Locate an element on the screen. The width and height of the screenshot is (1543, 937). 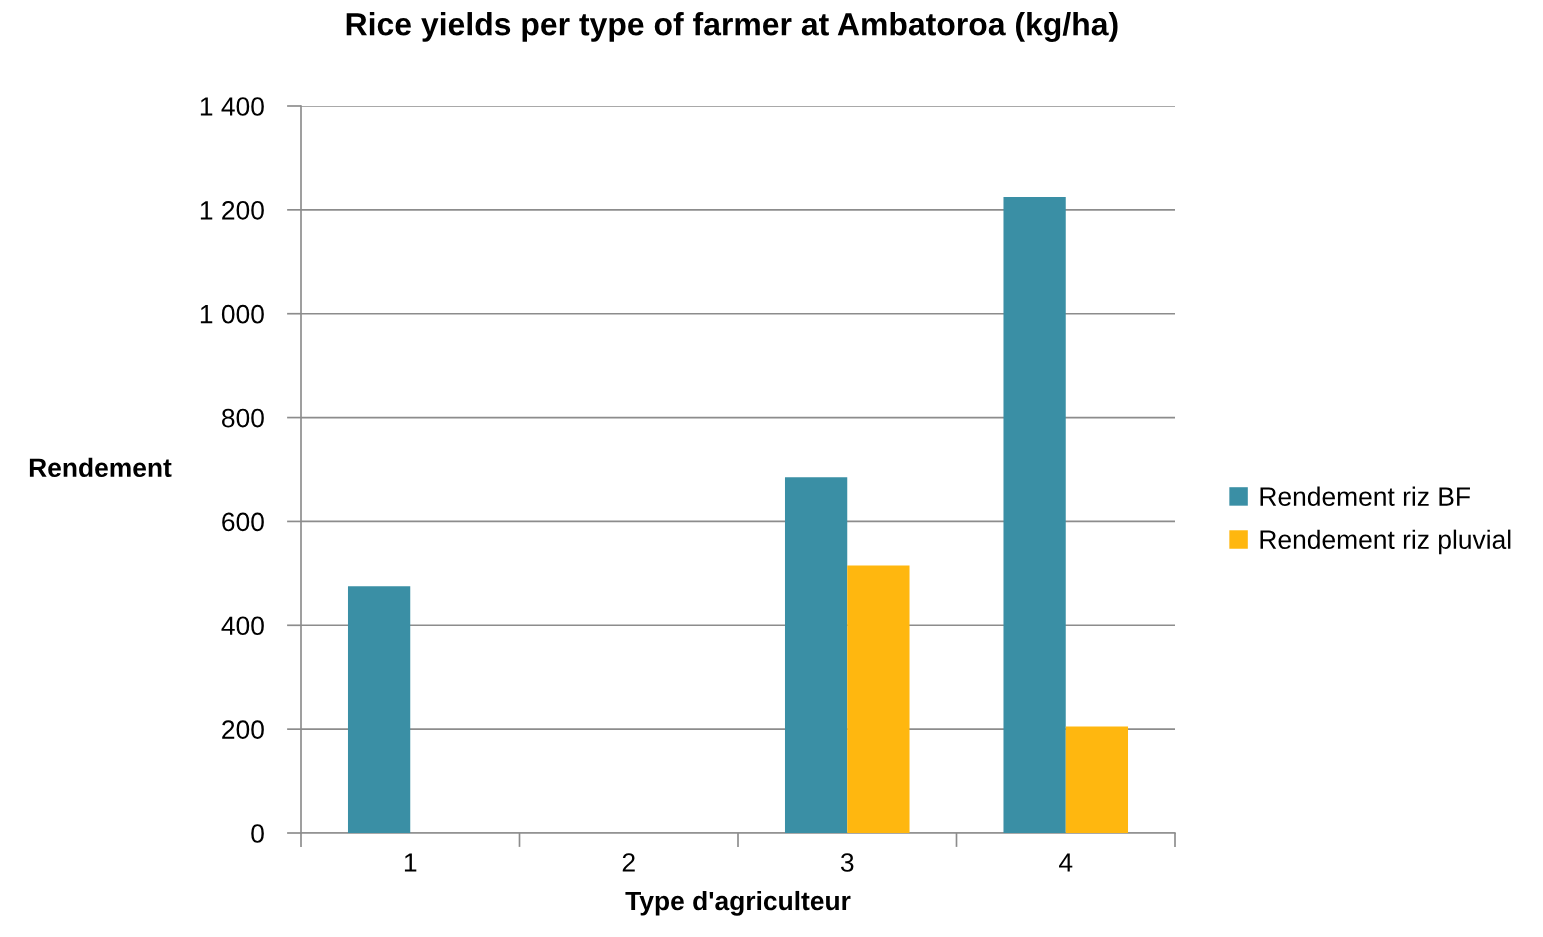
y-tick-label: 0 is located at coordinates (257, 833).